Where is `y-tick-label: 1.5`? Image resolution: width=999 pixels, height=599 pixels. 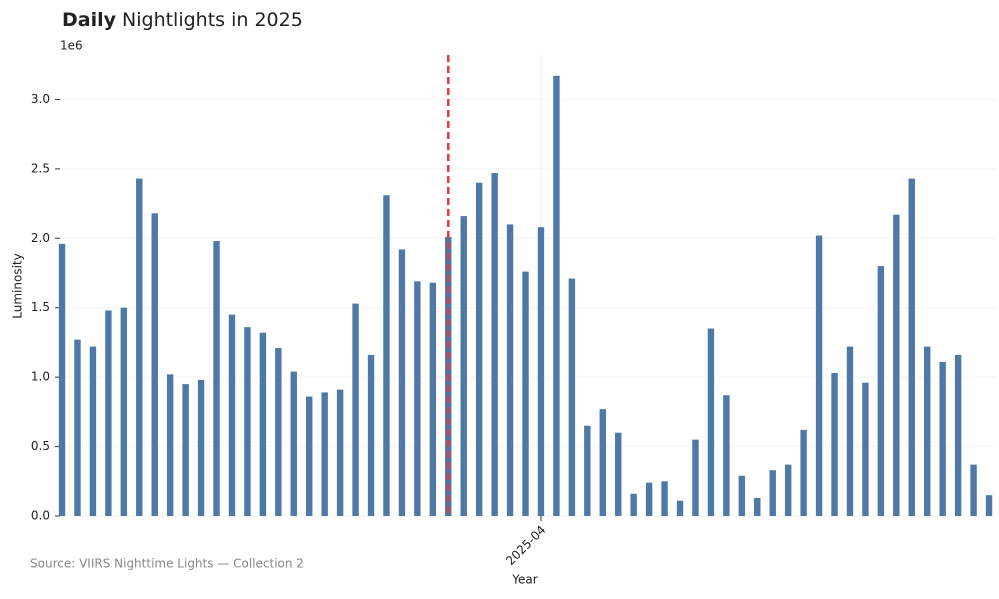 y-tick-label: 1.5 is located at coordinates (40, 307).